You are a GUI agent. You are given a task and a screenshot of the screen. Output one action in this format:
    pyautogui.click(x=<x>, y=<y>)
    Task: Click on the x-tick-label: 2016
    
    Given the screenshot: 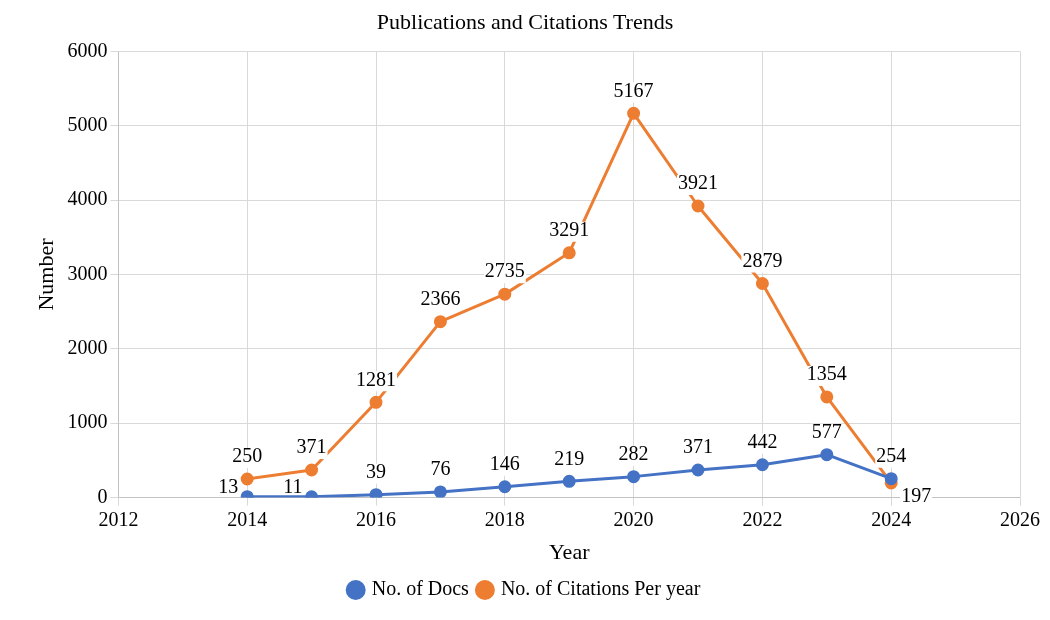 What is the action you would take?
    pyautogui.click(x=376, y=518)
    